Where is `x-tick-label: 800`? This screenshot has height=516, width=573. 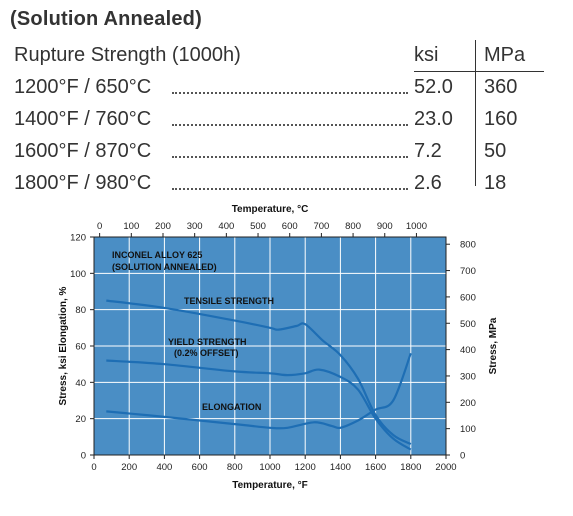 x-tick-label: 800 is located at coordinates (235, 467).